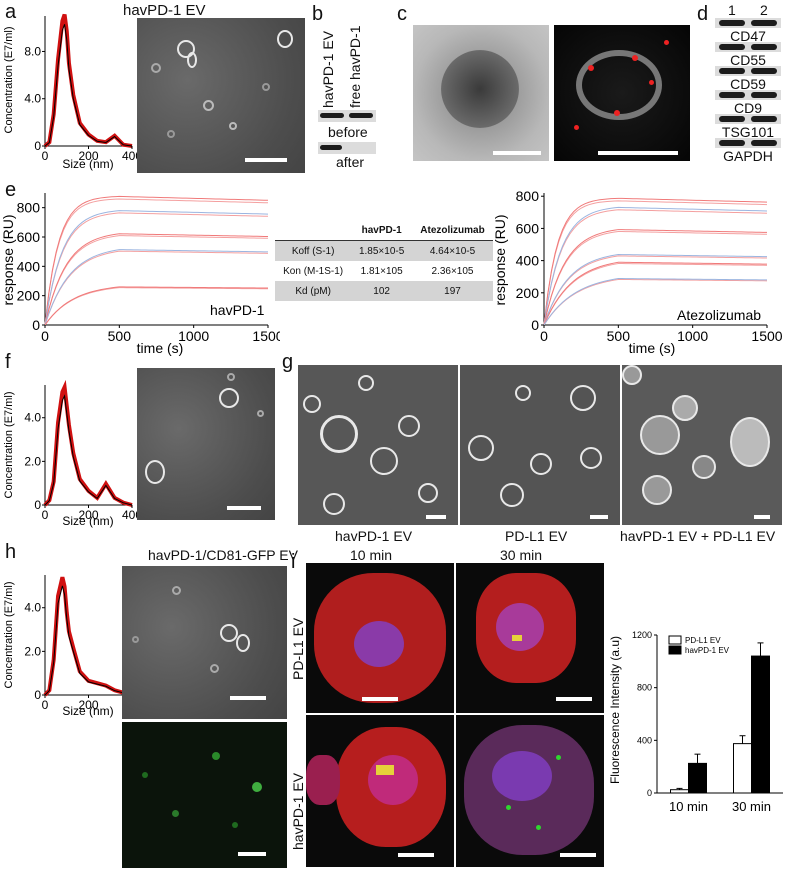  I want to click on panel-c-immunogold-tem, so click(481, 93).